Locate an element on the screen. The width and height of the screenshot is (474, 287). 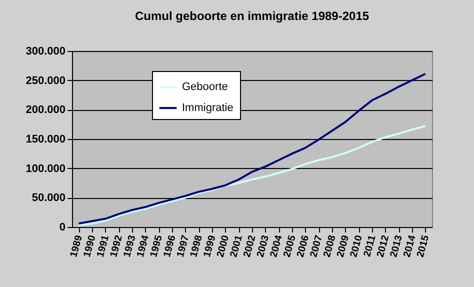
x-tick-label: 2011 is located at coordinates (370, 246).